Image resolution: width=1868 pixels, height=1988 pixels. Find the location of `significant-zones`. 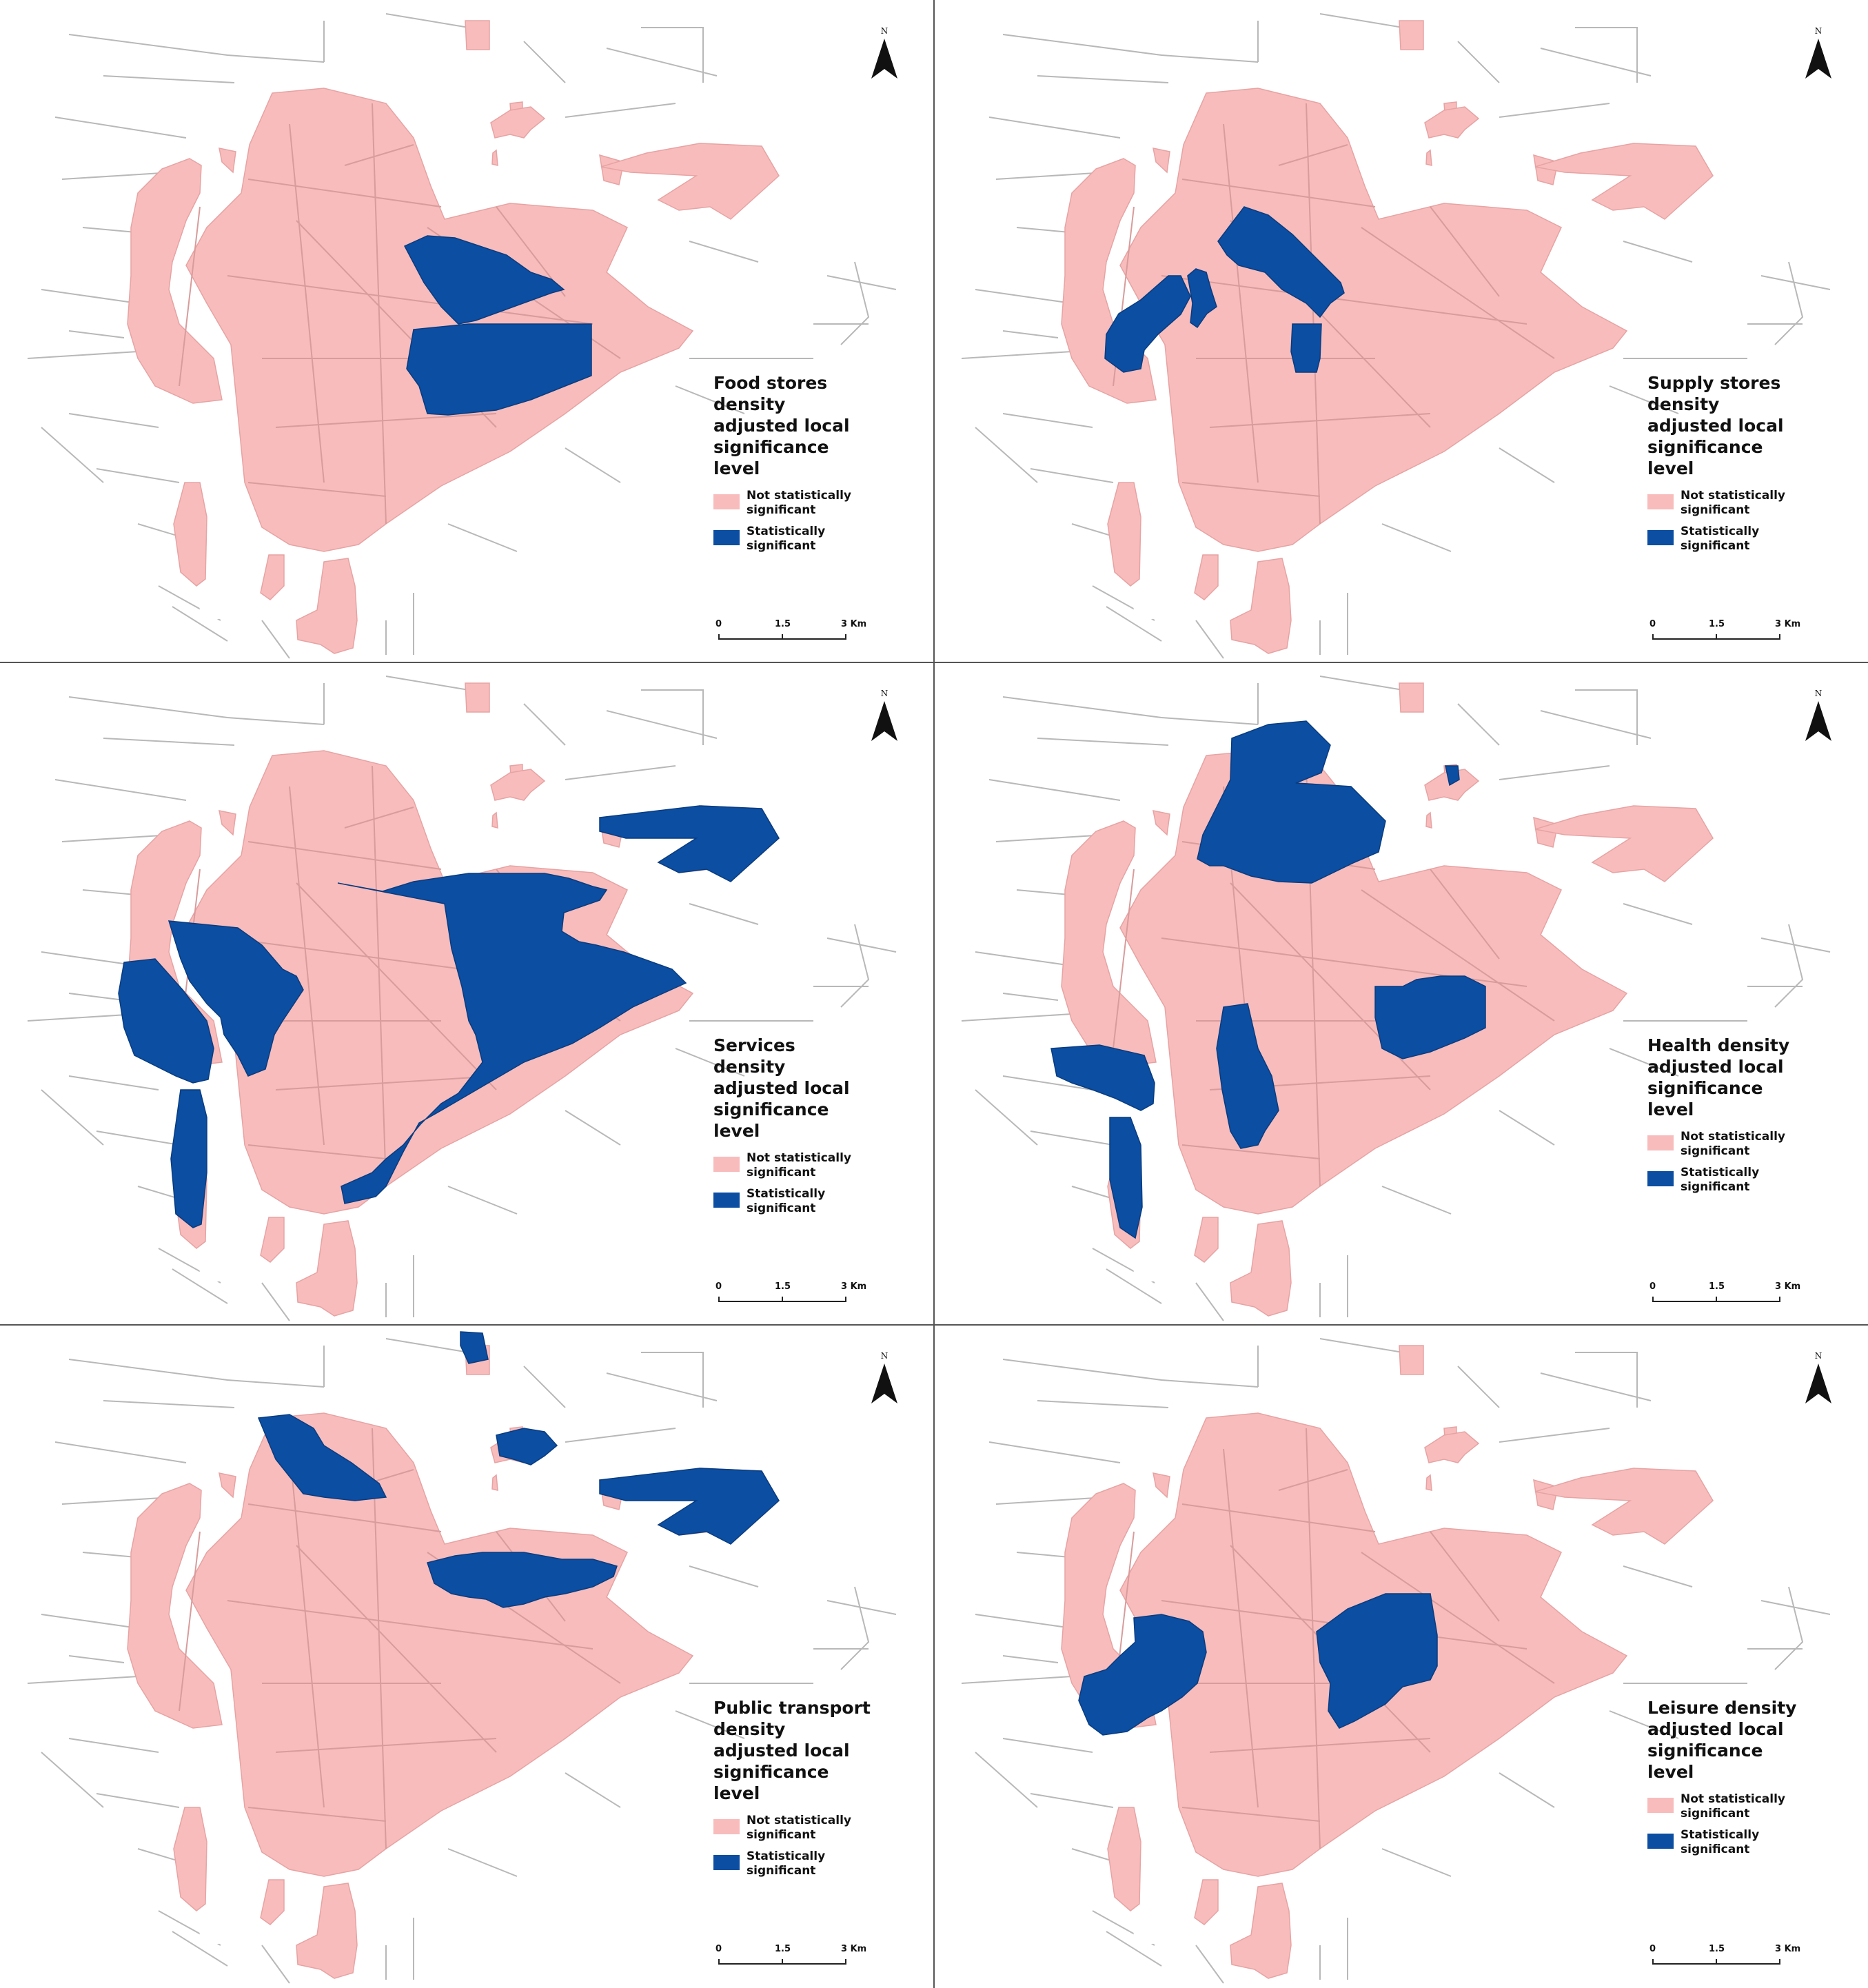

significant-zones is located at coordinates (1268, 980).